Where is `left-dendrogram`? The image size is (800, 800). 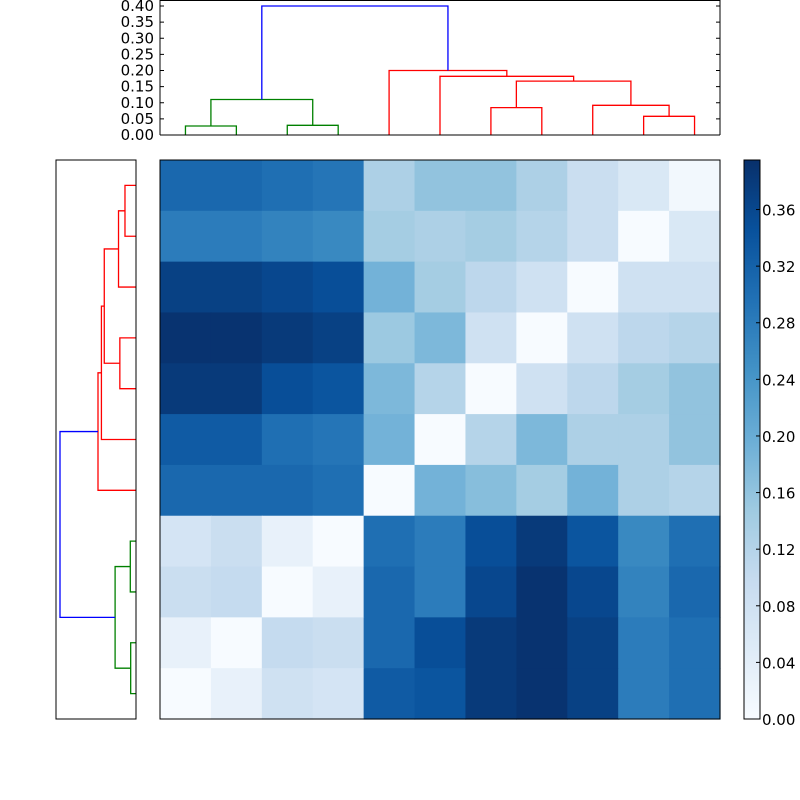
left-dendrogram is located at coordinates (96, 439).